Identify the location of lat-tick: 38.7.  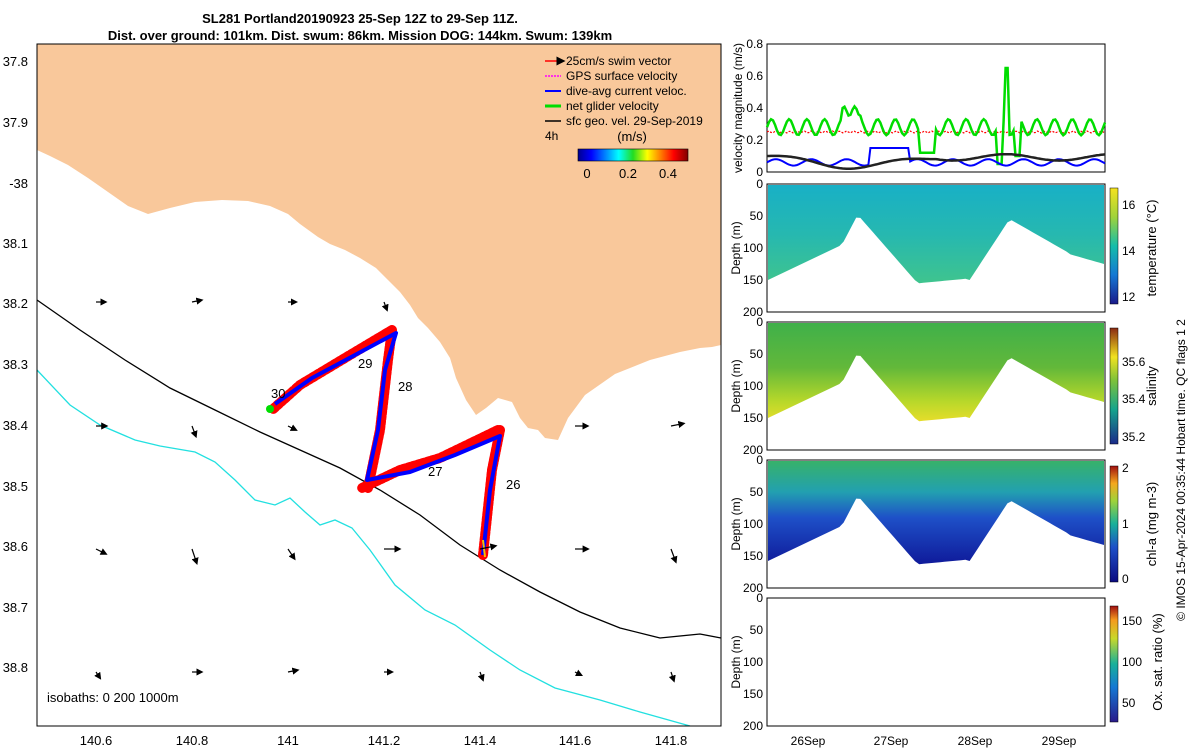
(15, 607).